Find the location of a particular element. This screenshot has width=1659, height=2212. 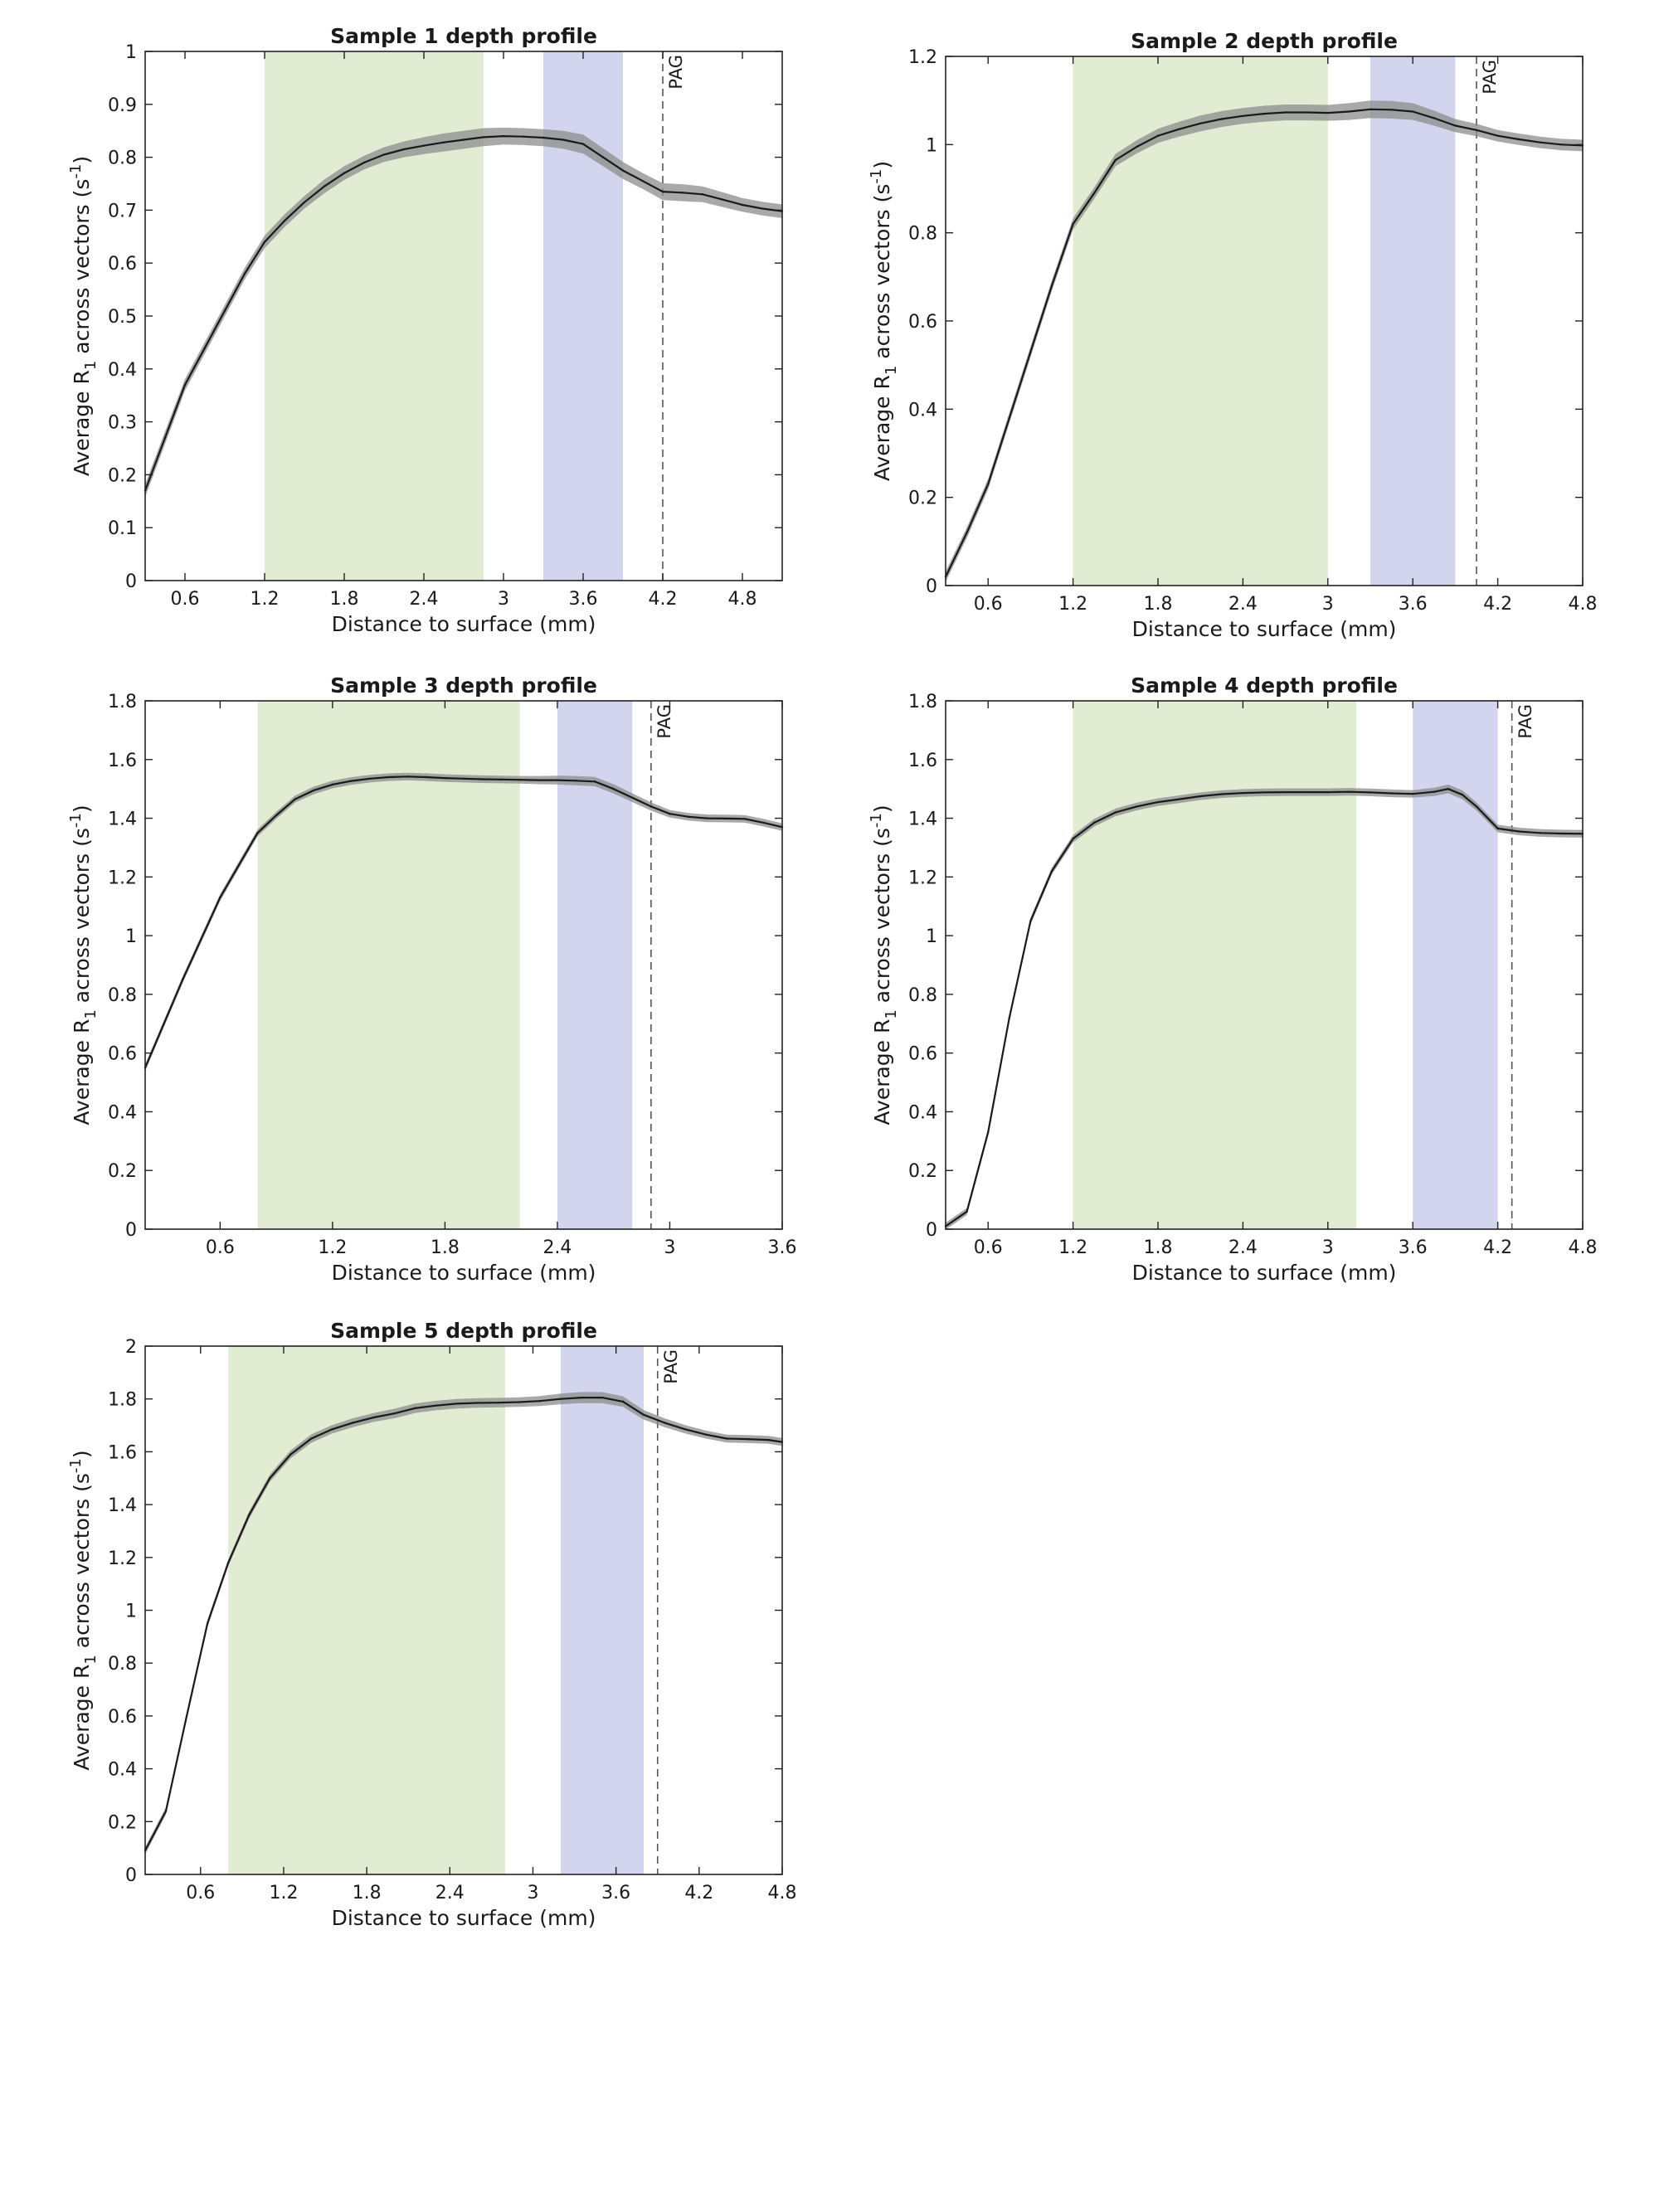

y-tick-label: 0.4 is located at coordinates (922, 1113).